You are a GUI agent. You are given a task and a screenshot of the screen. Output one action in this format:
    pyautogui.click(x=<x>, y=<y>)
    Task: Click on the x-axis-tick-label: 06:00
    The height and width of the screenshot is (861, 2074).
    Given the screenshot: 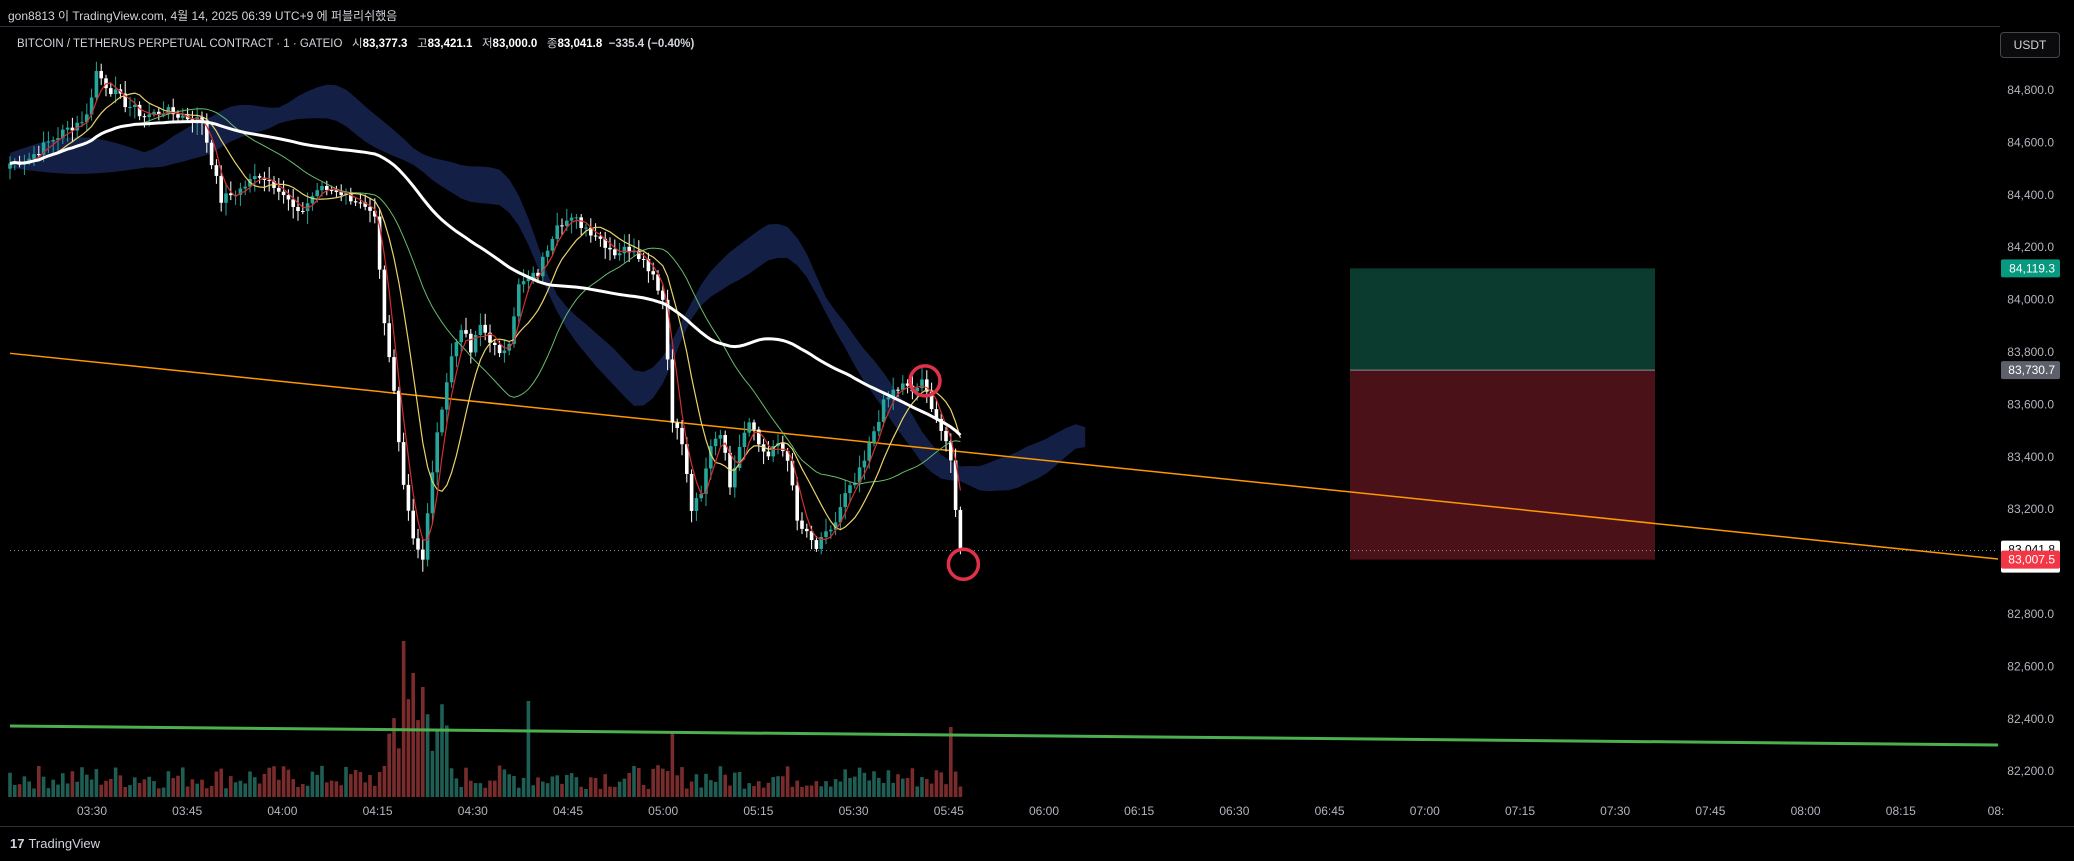 What is the action you would take?
    pyautogui.click(x=1044, y=811)
    